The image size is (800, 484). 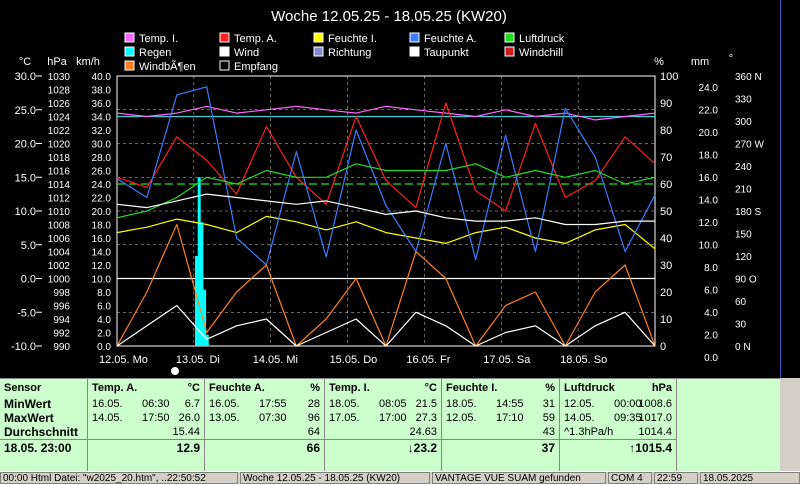 What do you see at coordinates (102, 266) in the screenshot?
I see `wind-tick-label: 12.0` at bounding box center [102, 266].